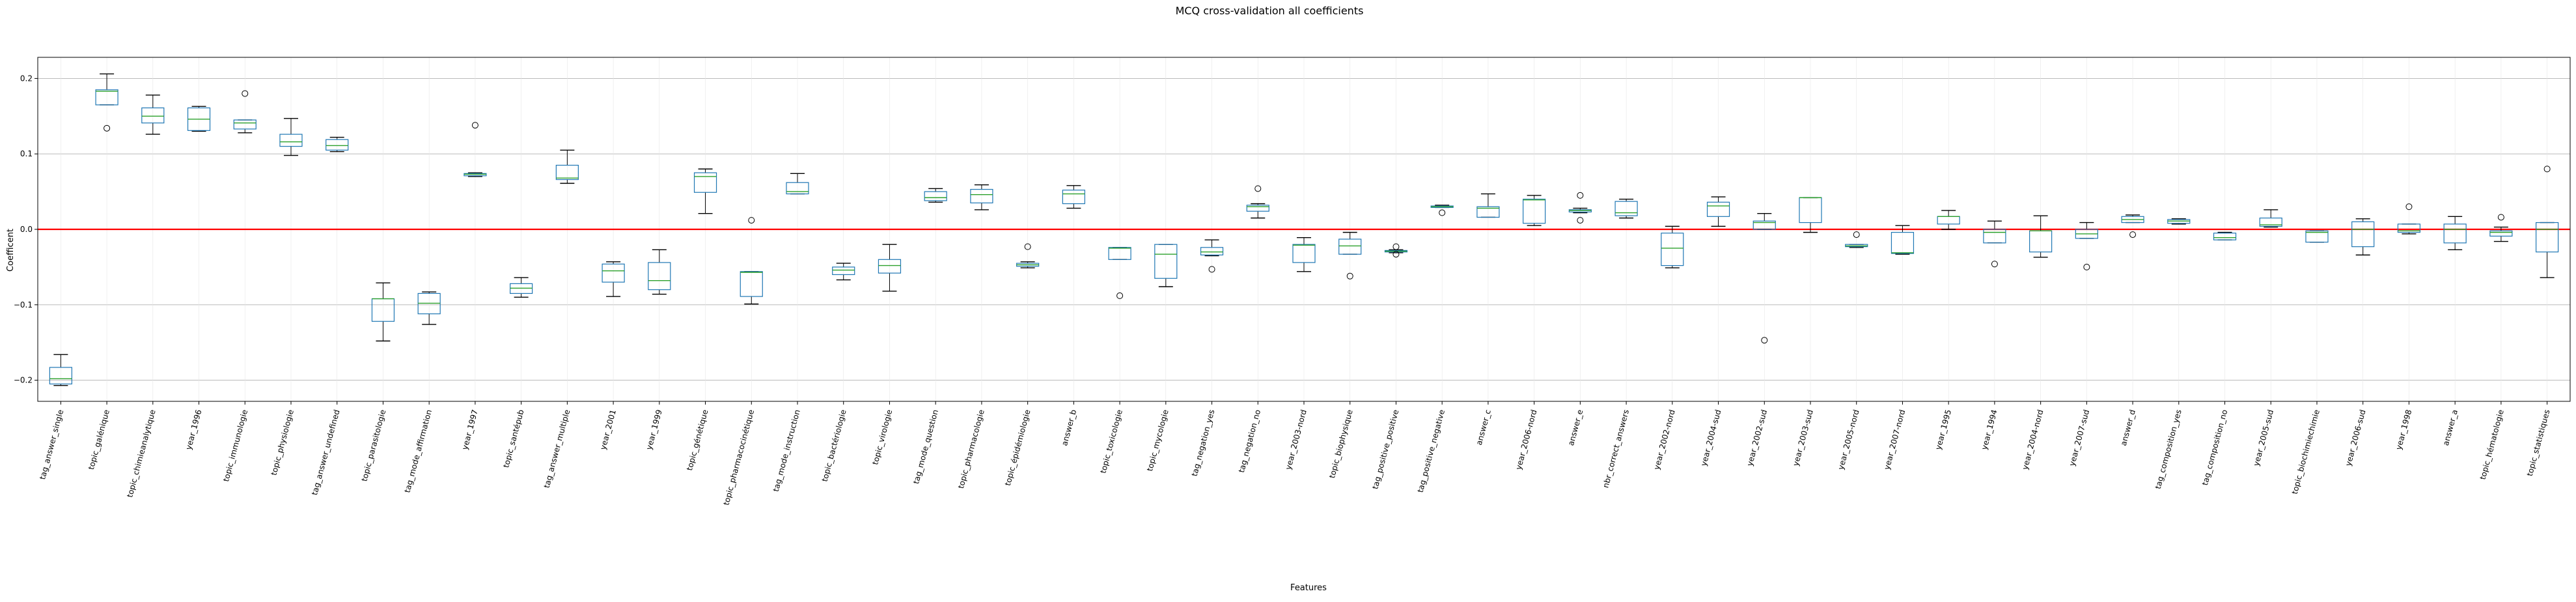 This screenshot has height=602, width=2576. I want to click on y-tick-label: −0.1, so click(23, 304).